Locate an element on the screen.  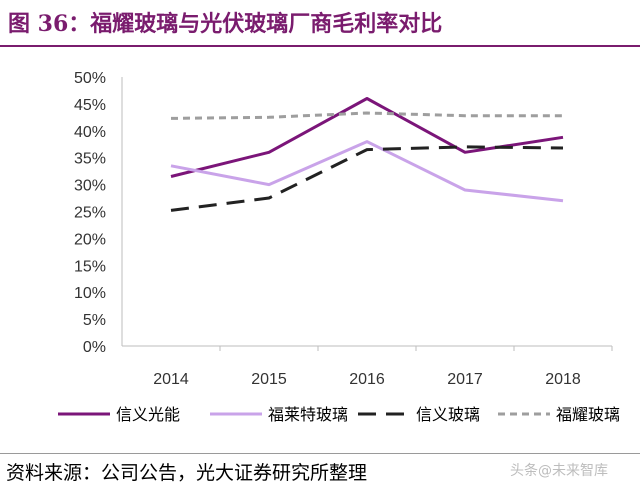
y-tick-label: 5% is located at coordinates (94, 320).